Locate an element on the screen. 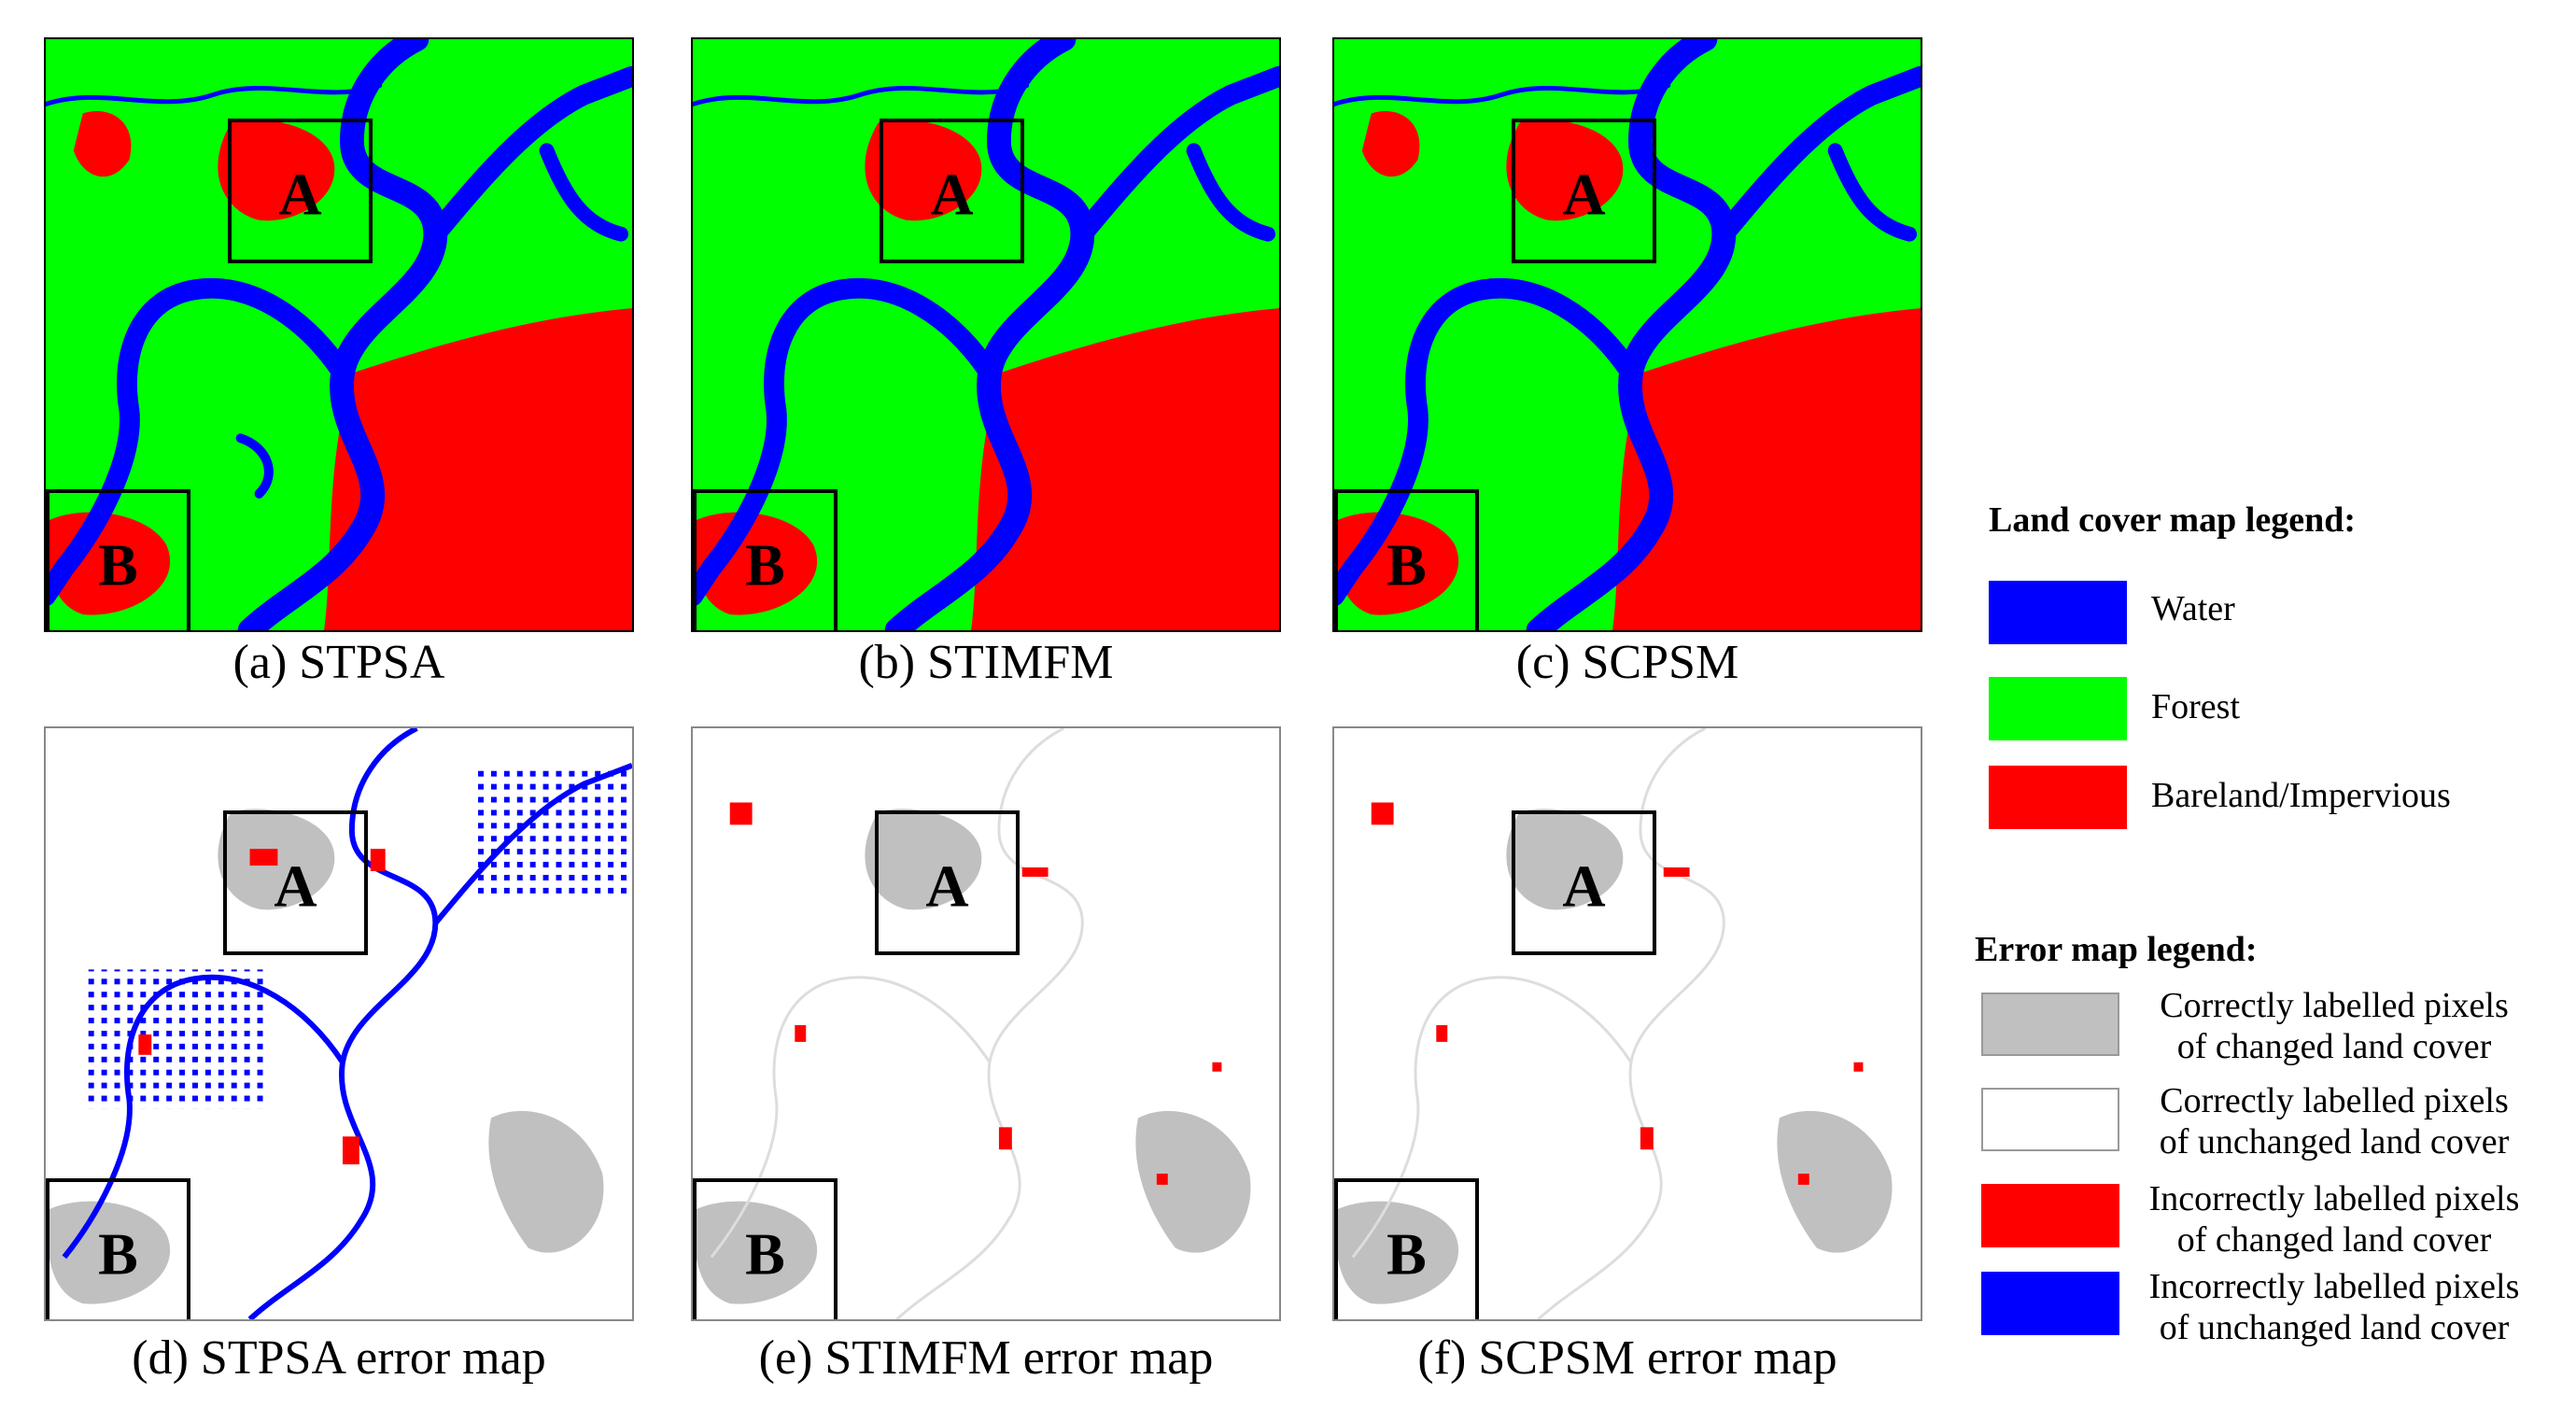 Image resolution: width=2576 pixels, height=1422 pixels. error-panel-e: A B is located at coordinates (986, 1023).